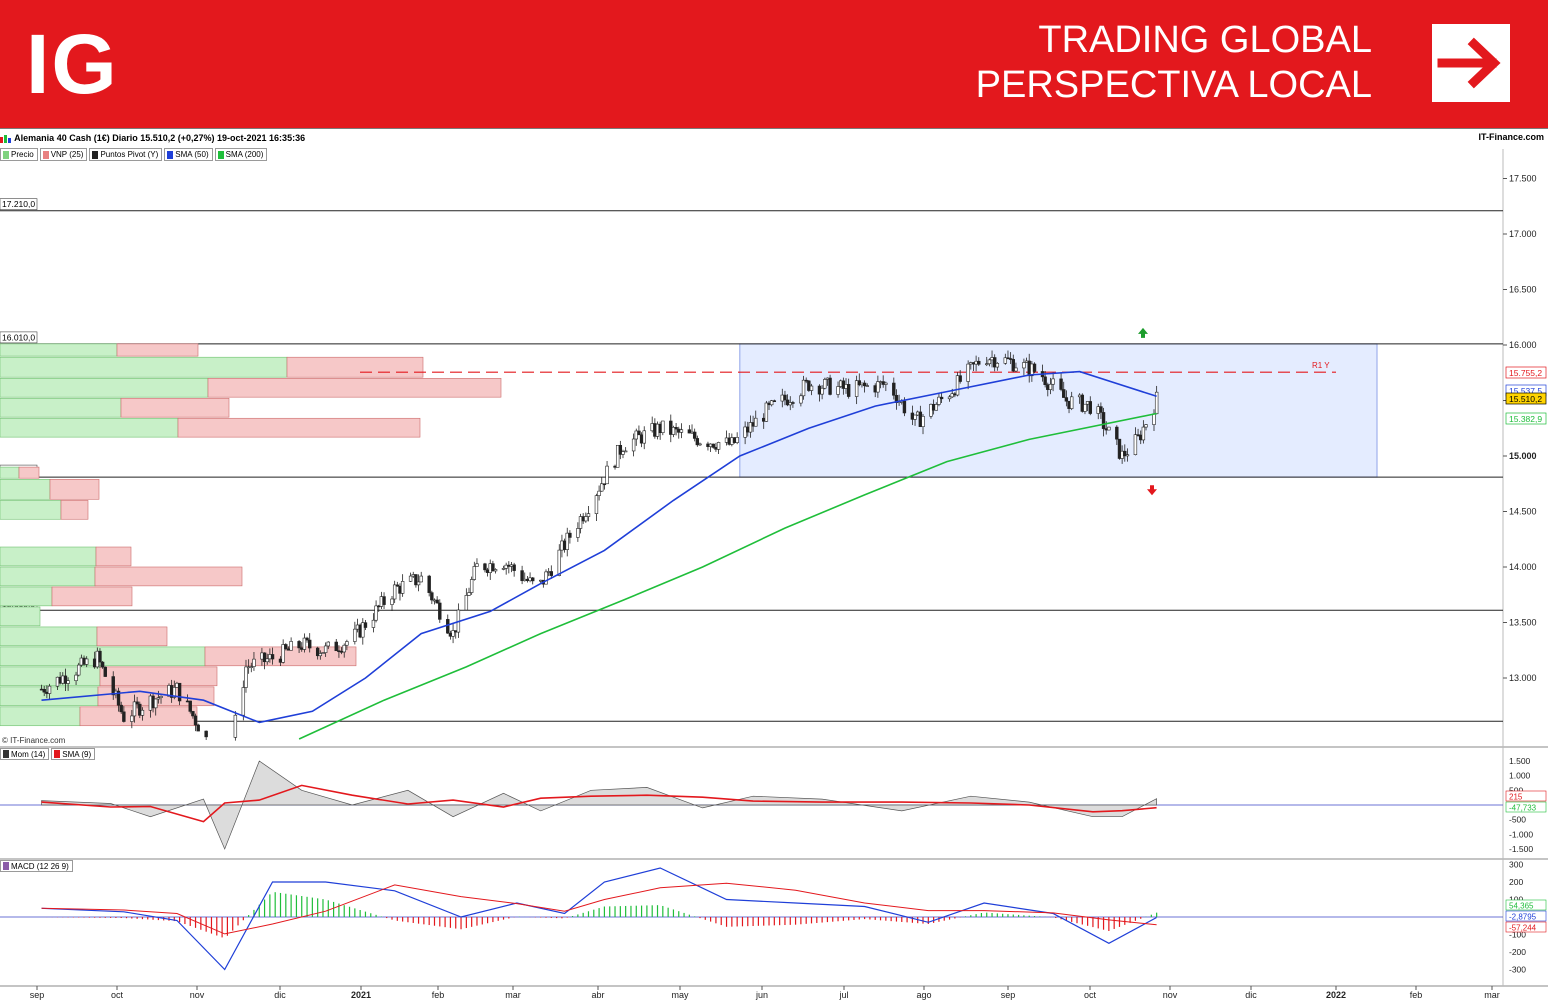  I want to click on y-tick-label: 15.000, so click(1523, 456).